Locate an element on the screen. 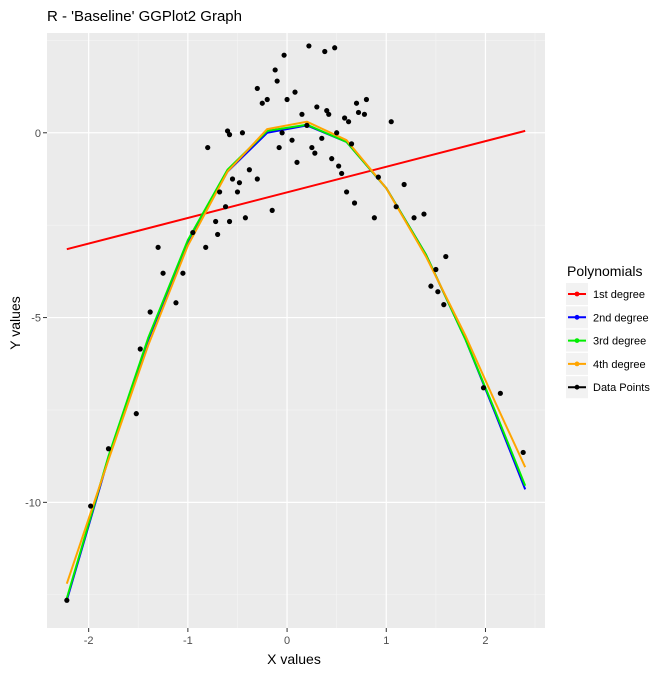  series-line-1st-degree is located at coordinates (296, 190).